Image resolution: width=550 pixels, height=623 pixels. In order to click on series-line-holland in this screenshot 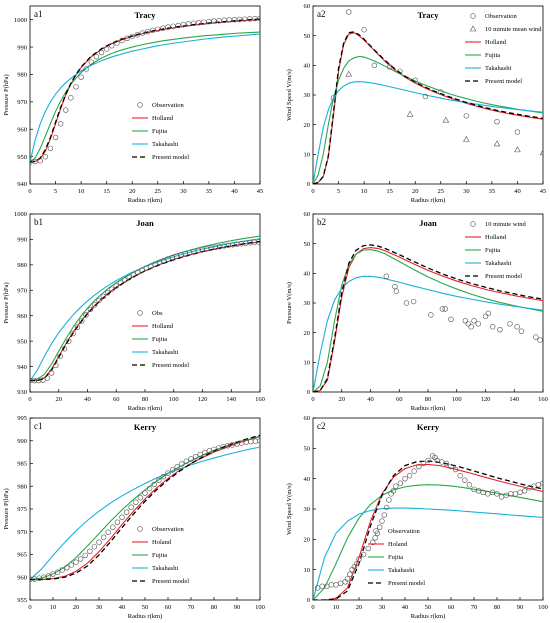, I will do `click(145, 311)`.